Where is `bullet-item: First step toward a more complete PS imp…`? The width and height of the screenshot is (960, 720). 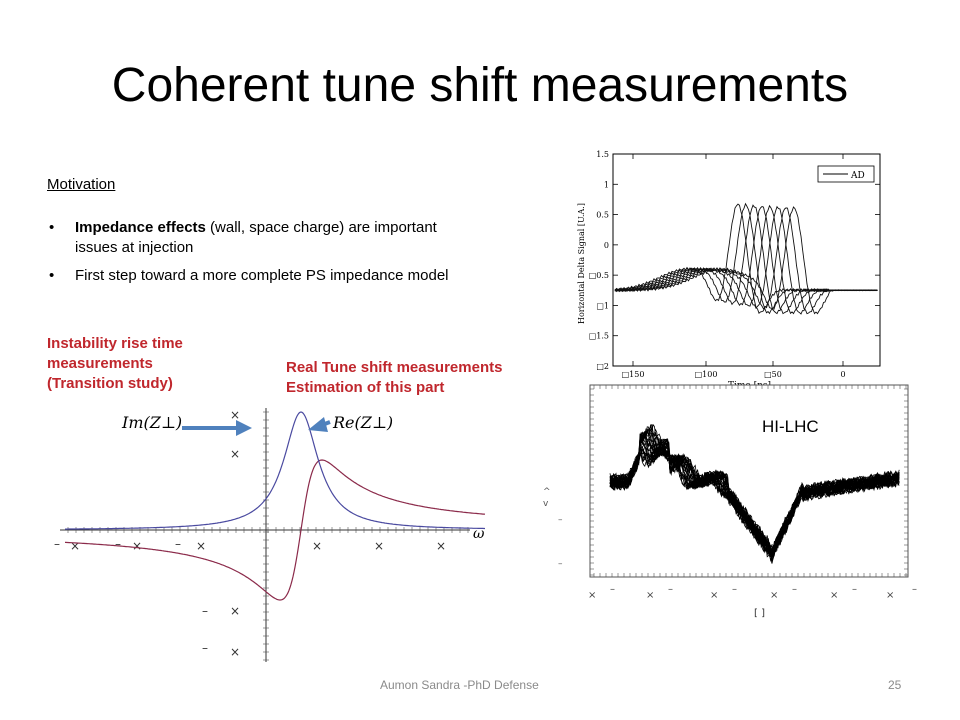 bullet-item: First step toward a more complete PS imp… is located at coordinates (257, 276).